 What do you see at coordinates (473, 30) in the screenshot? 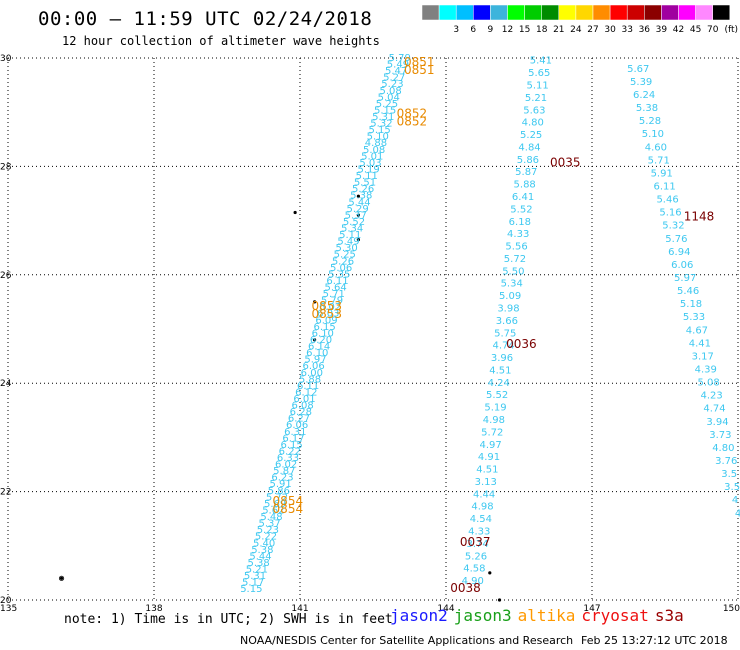
I see `legend-label: 6` at bounding box center [473, 30].